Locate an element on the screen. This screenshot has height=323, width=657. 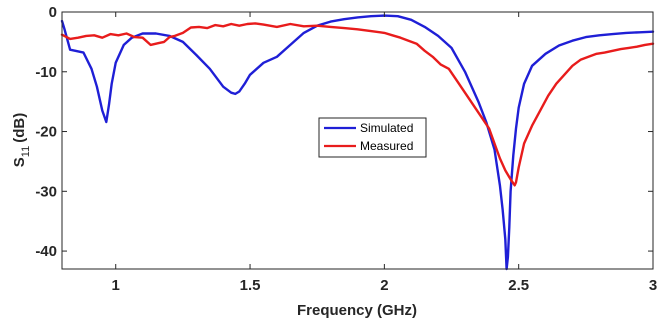
legend-box is located at coordinates (372, 137).